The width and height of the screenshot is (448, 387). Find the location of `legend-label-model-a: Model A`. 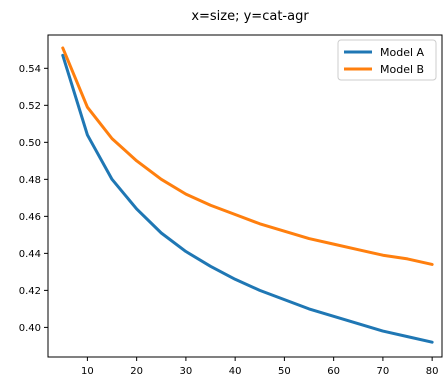

legend-label-model-a: Model A is located at coordinates (402, 52).